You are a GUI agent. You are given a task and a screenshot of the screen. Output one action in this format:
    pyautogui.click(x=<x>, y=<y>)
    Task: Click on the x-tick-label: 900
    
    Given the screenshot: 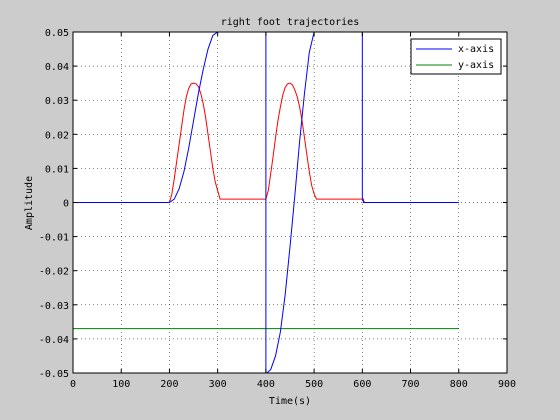 What is the action you would take?
    pyautogui.click(x=507, y=384)
    